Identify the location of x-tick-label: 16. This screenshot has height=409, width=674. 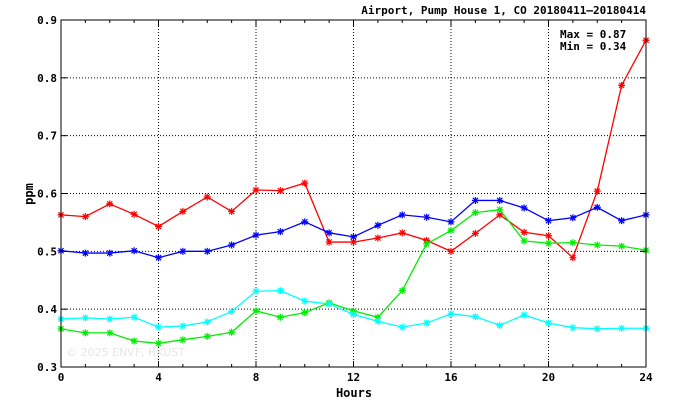
(451, 377).